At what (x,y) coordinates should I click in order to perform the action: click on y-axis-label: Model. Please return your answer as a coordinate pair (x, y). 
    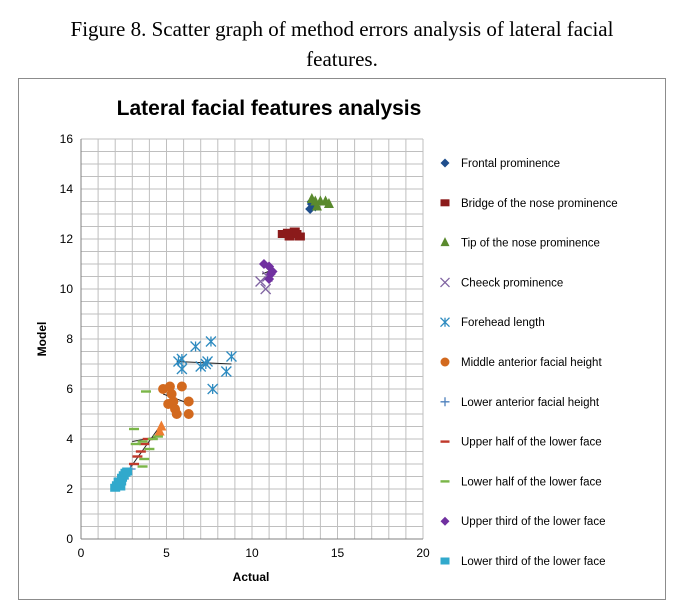
    Looking at the image, I should click on (42, 339).